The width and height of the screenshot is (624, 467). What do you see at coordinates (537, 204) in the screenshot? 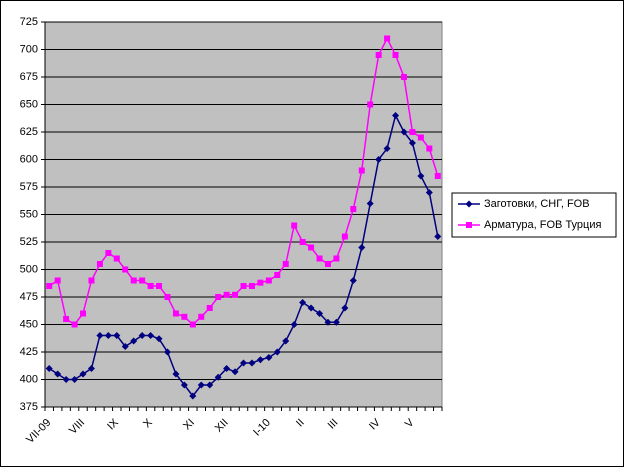
I see `legend-label: Заготовки, СНГ, FOB` at bounding box center [537, 204].